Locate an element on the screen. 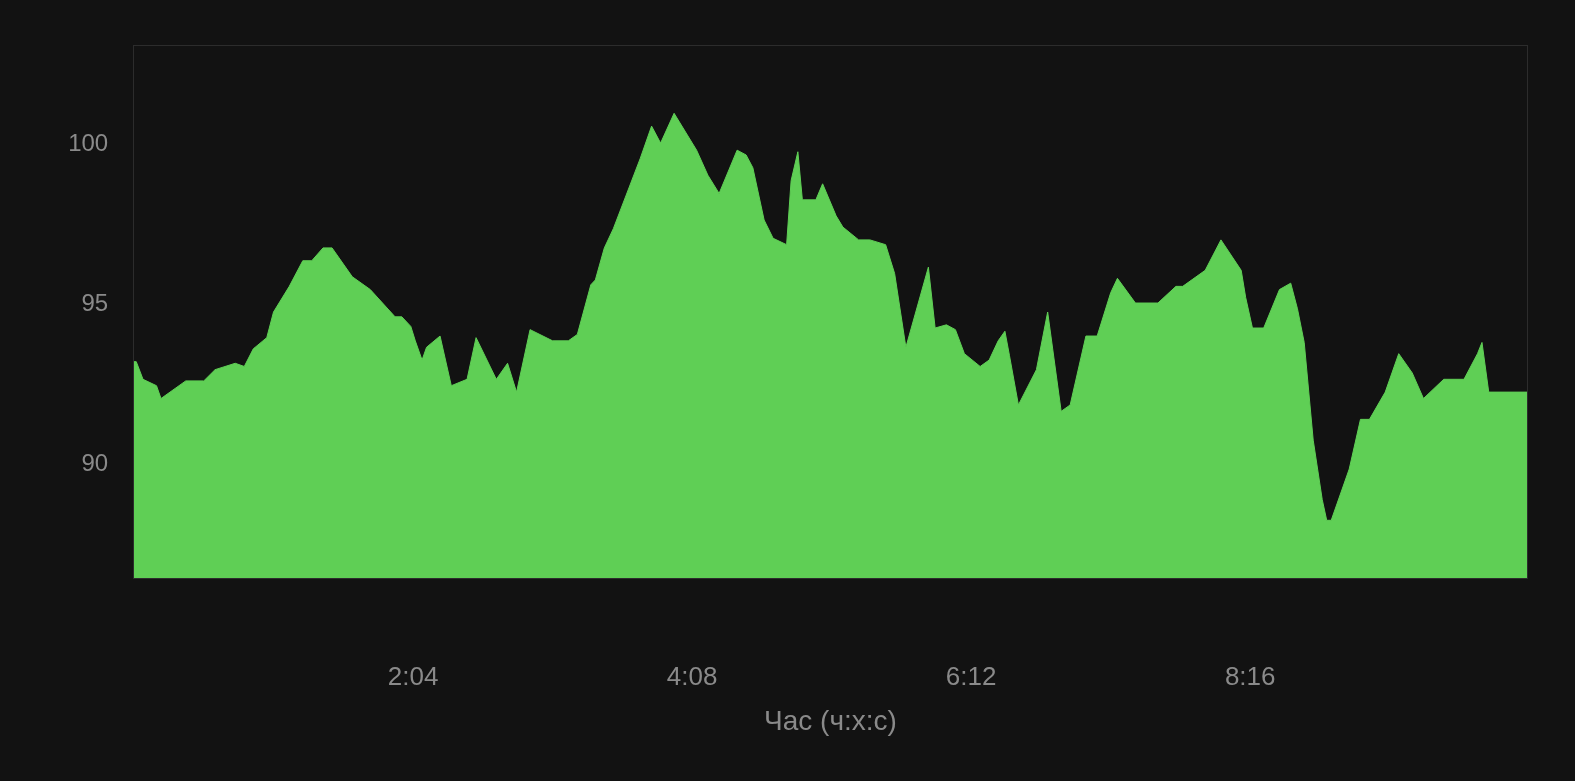  x-tick-label: 8:16 is located at coordinates (1250, 676).